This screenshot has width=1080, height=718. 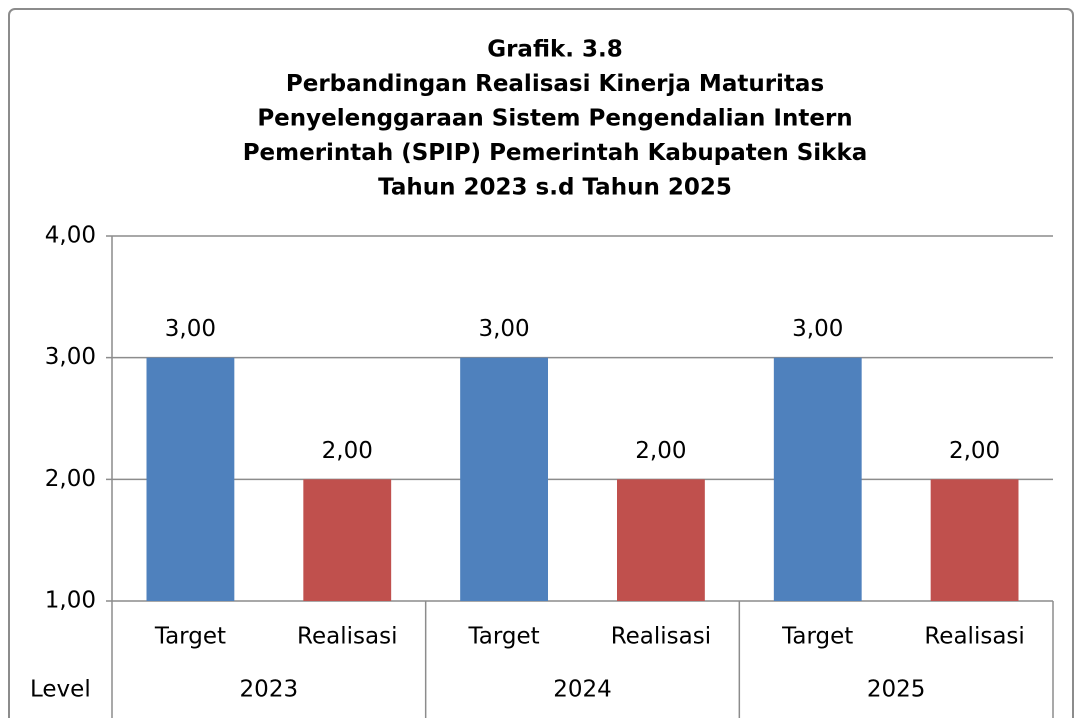 What do you see at coordinates (555, 188) in the screenshot?
I see `chart-title: Tahun 2023 s.d Tahun 2025` at bounding box center [555, 188].